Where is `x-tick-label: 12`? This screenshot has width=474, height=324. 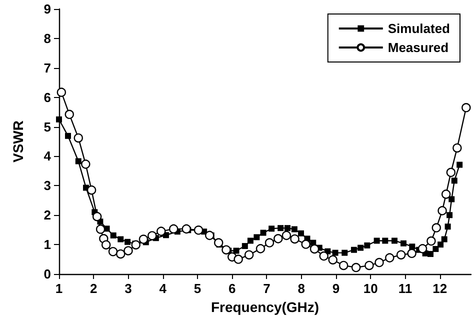 x-tick-label: 12 is located at coordinates (440, 288).